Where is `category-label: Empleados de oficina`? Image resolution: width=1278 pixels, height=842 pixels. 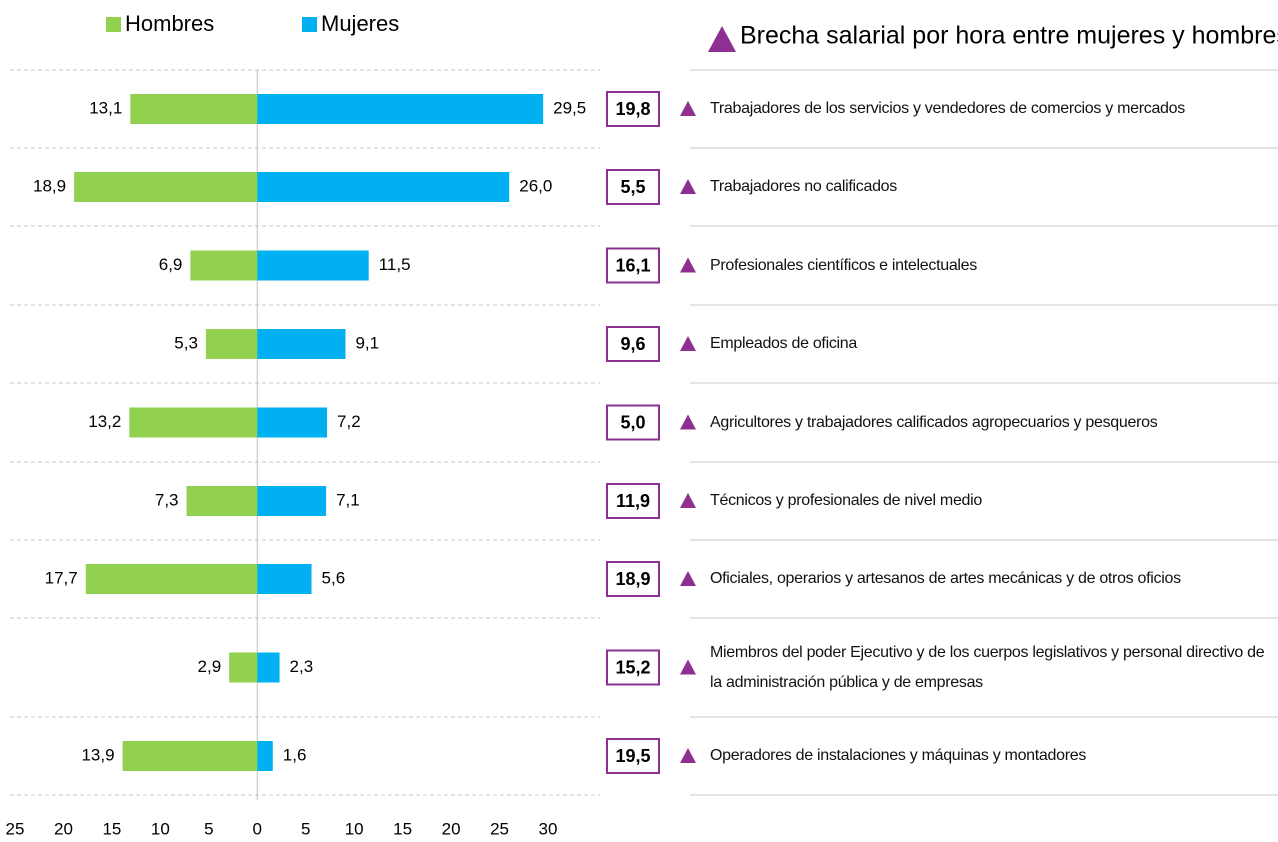
category-label: Empleados de oficina is located at coordinates (783, 343).